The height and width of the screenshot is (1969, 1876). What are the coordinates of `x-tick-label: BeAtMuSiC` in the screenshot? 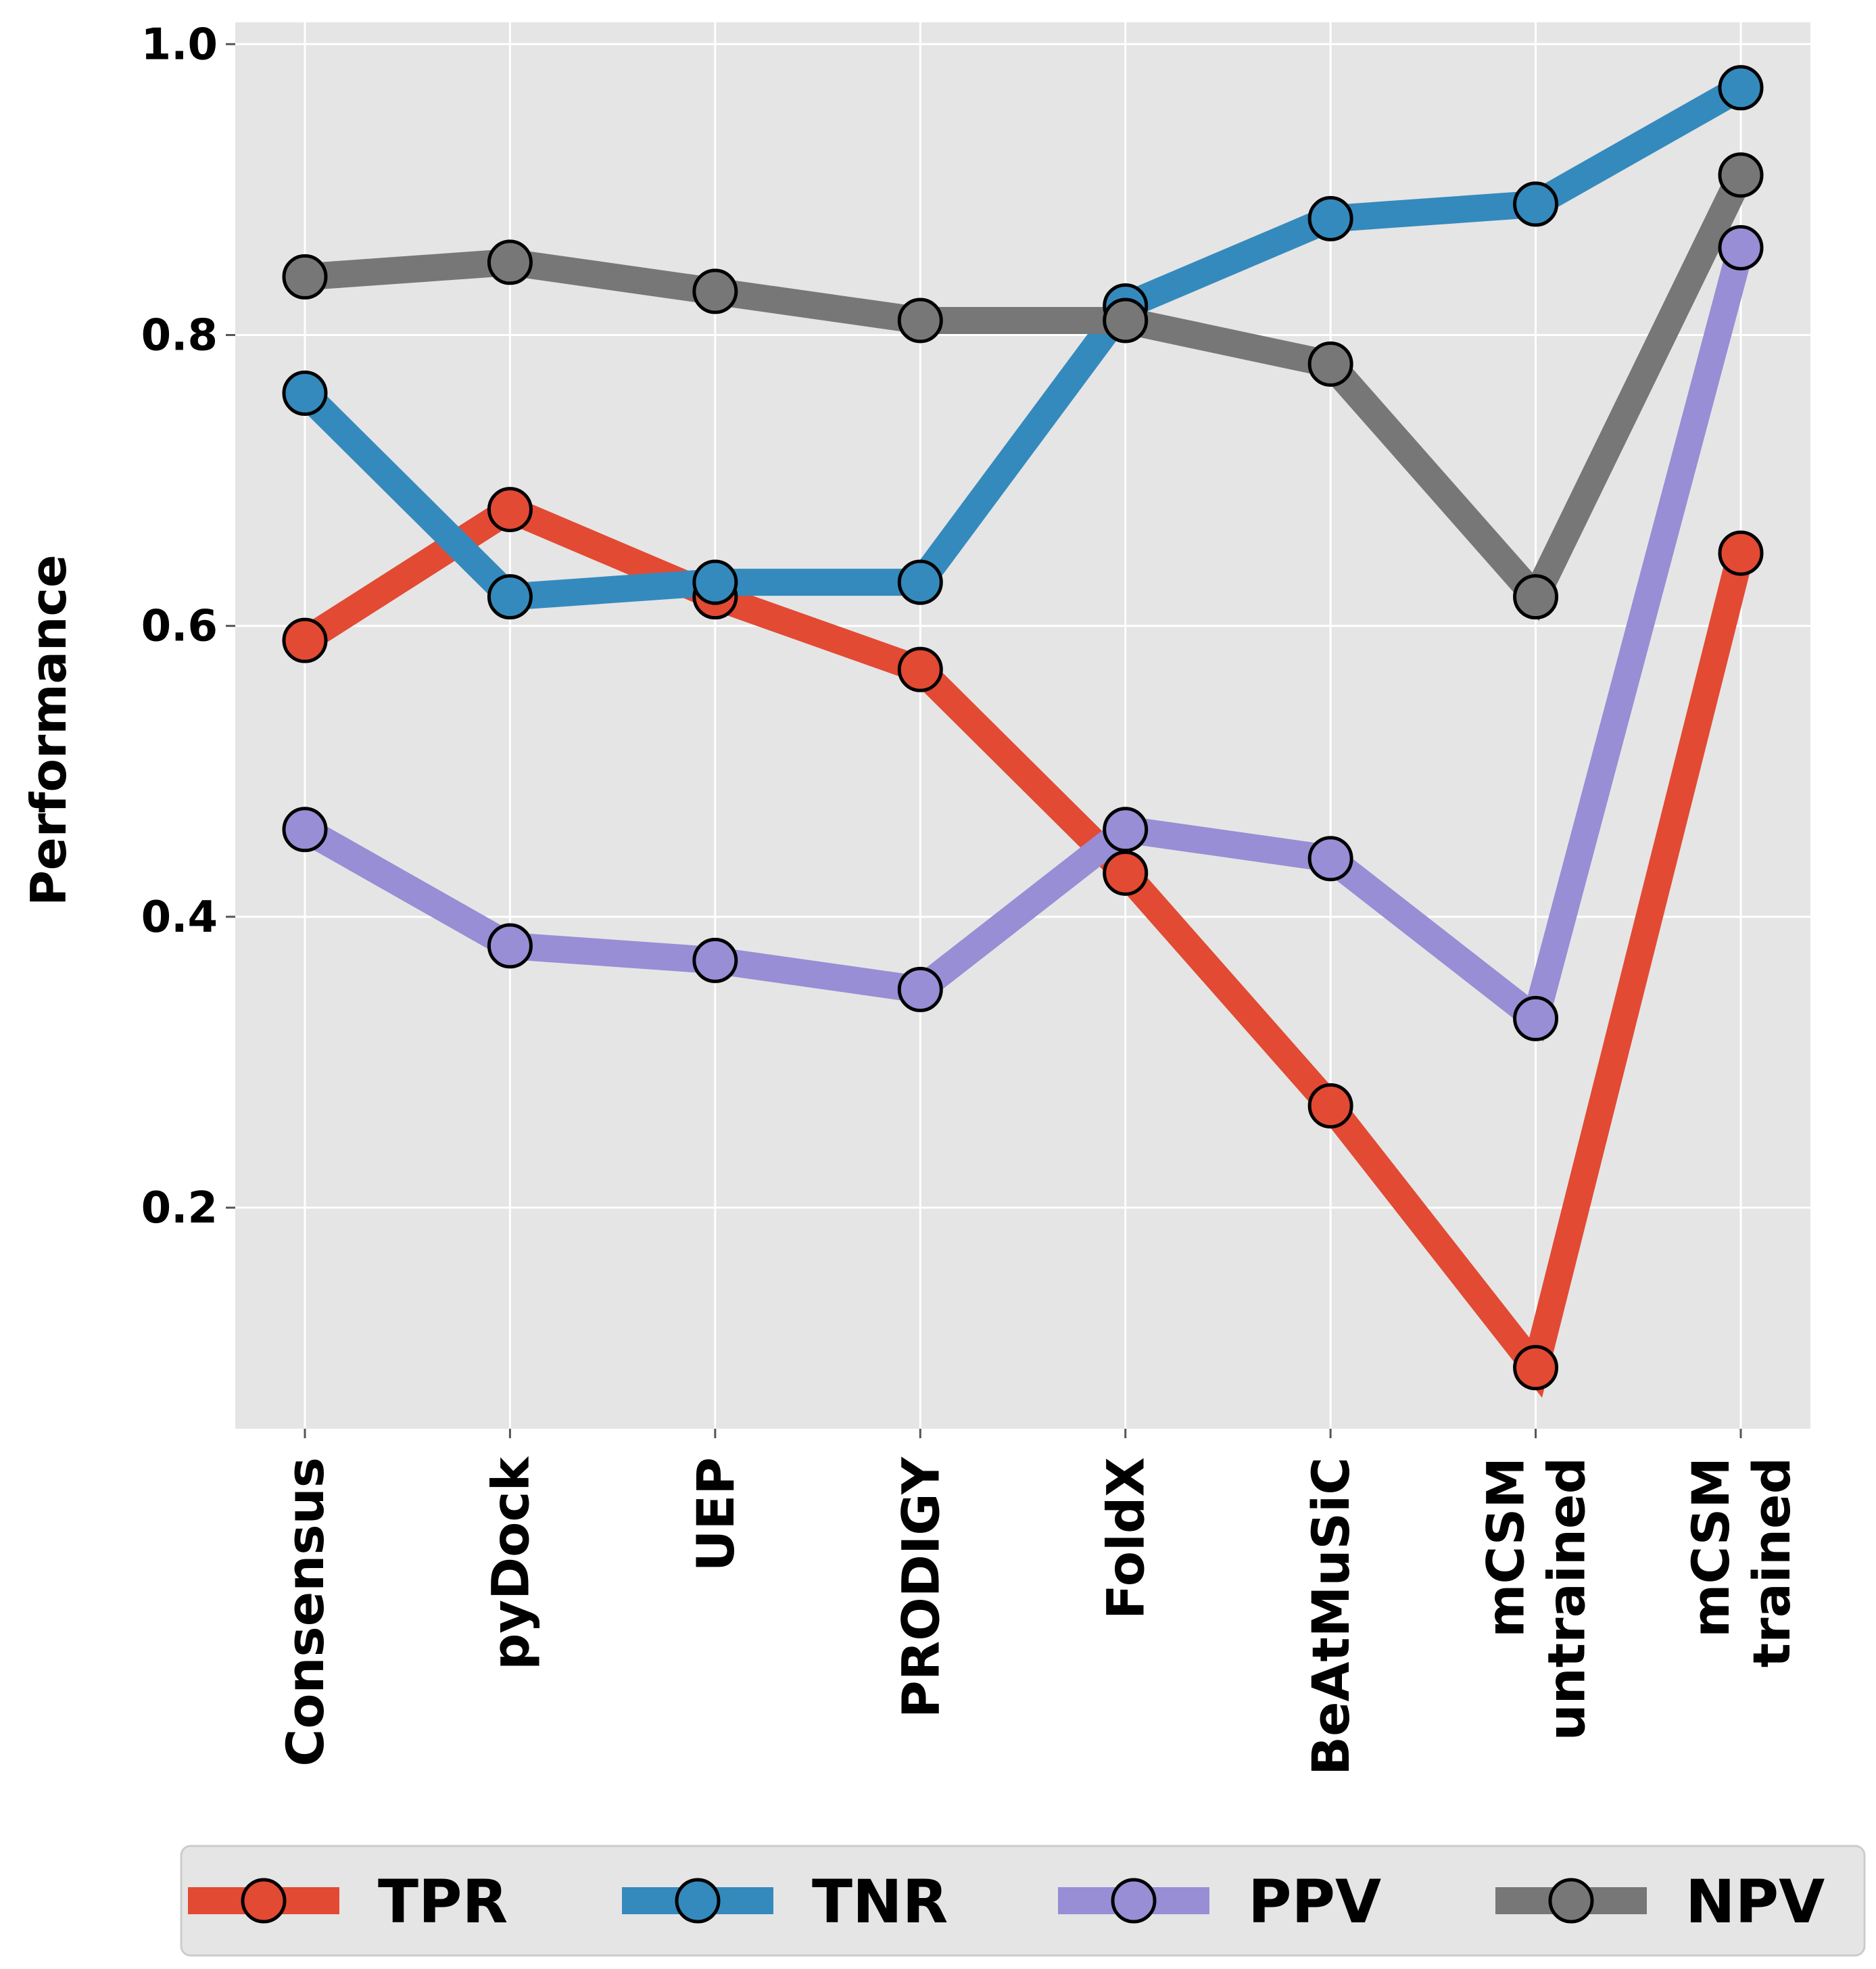 It's located at (1331, 1617).